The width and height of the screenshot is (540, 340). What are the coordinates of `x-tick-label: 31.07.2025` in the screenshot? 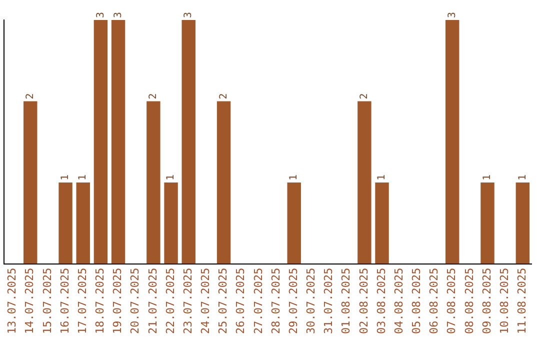 It's located at (329, 301).